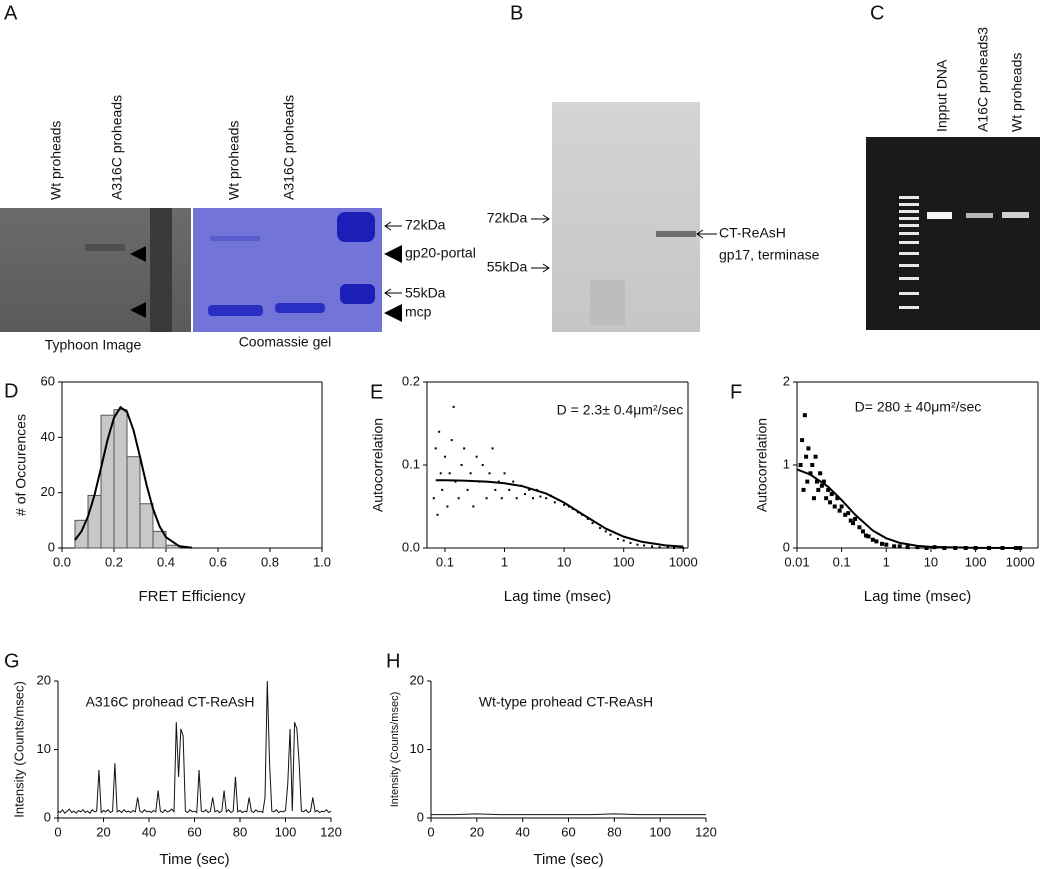  I want to click on panel-letter: G, so click(12, 661).